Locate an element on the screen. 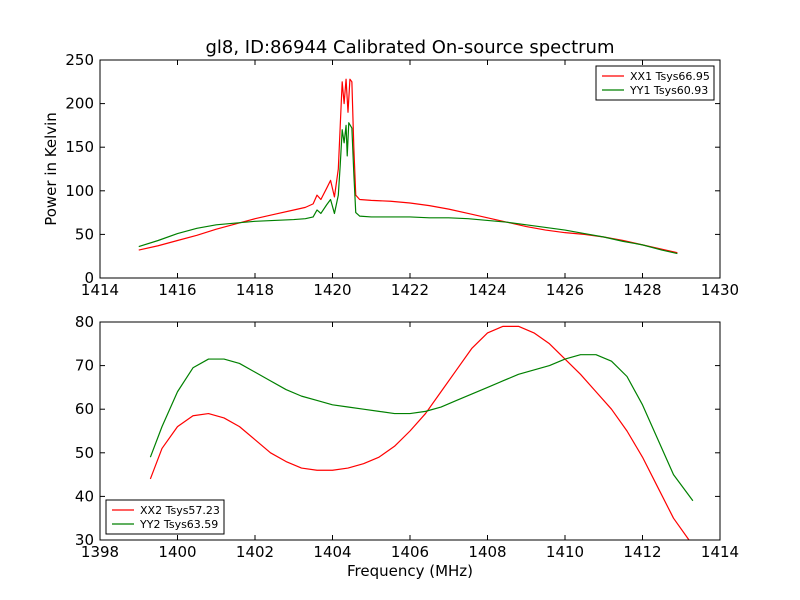 The width and height of the screenshot is (800, 600). x-tick-label: 1418 is located at coordinates (255, 290).